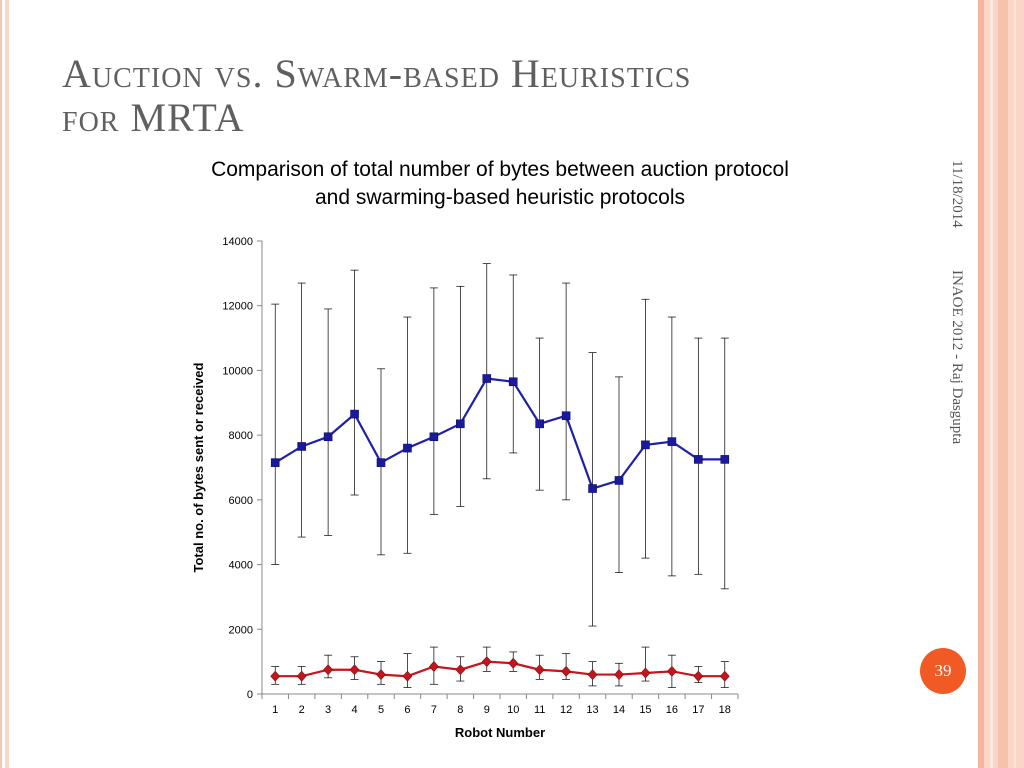 The width and height of the screenshot is (1024, 768). I want to click on left-decorative-border, so click(5, 384).